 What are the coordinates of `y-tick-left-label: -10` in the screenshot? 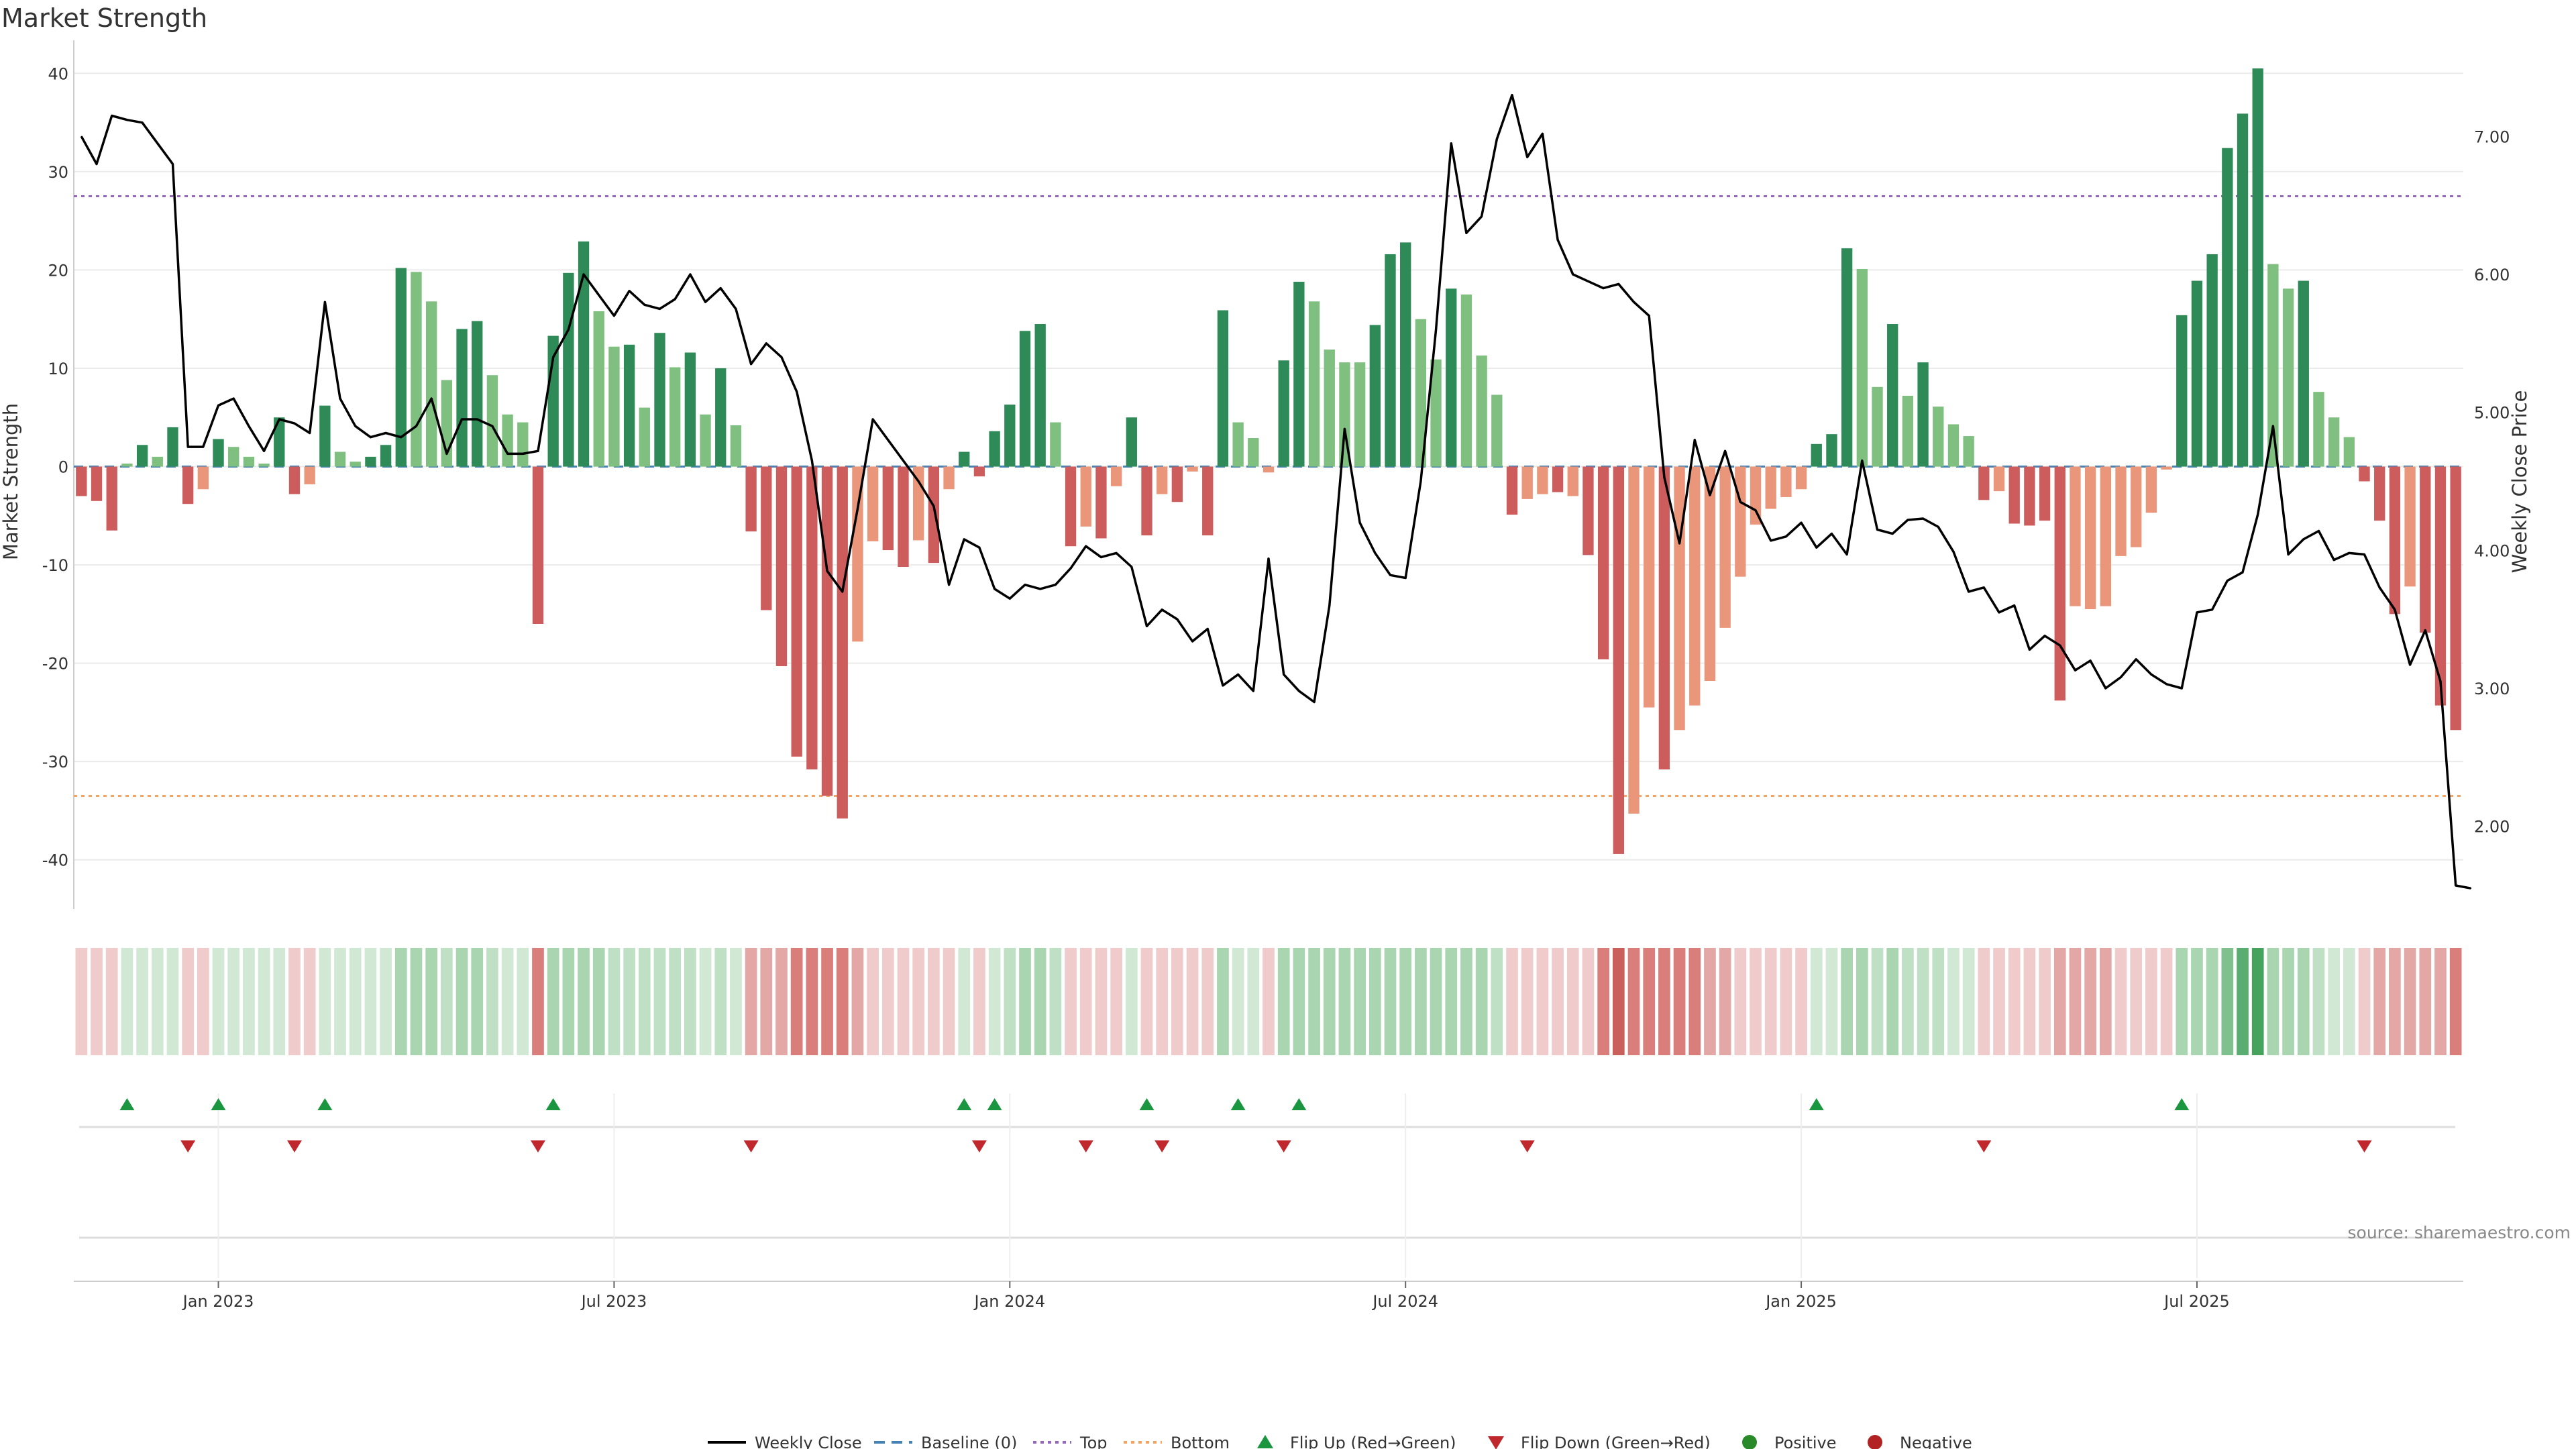 It's located at (55, 565).